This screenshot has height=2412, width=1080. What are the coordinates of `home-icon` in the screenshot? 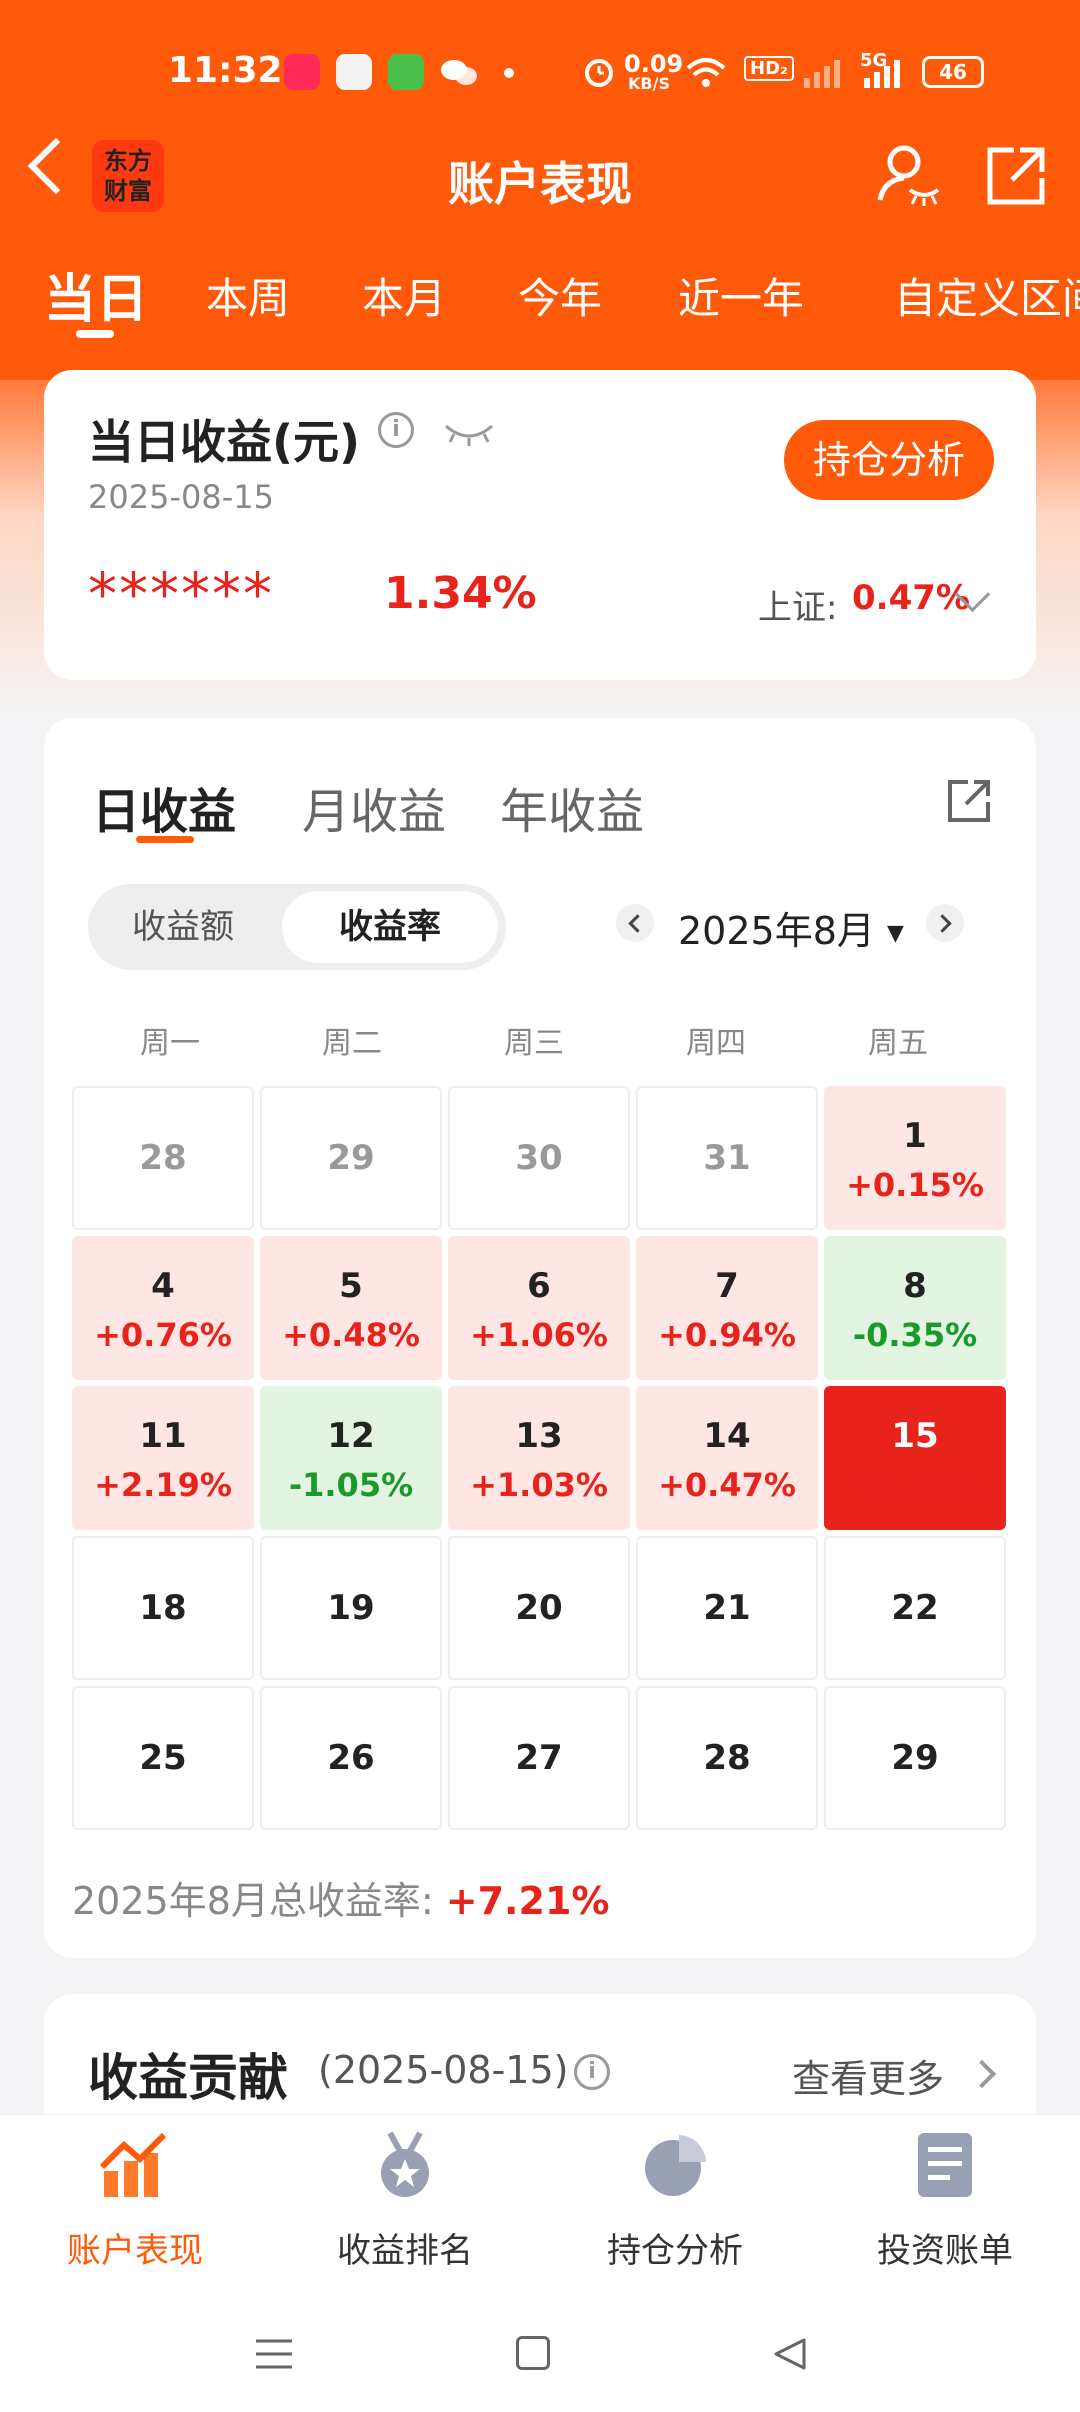 It's located at (533, 2353).